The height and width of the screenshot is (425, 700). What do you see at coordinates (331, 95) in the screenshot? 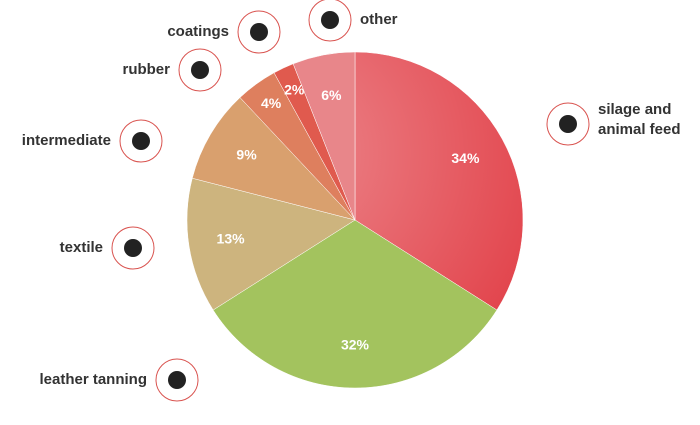
I see `value-label: 6%` at bounding box center [331, 95].